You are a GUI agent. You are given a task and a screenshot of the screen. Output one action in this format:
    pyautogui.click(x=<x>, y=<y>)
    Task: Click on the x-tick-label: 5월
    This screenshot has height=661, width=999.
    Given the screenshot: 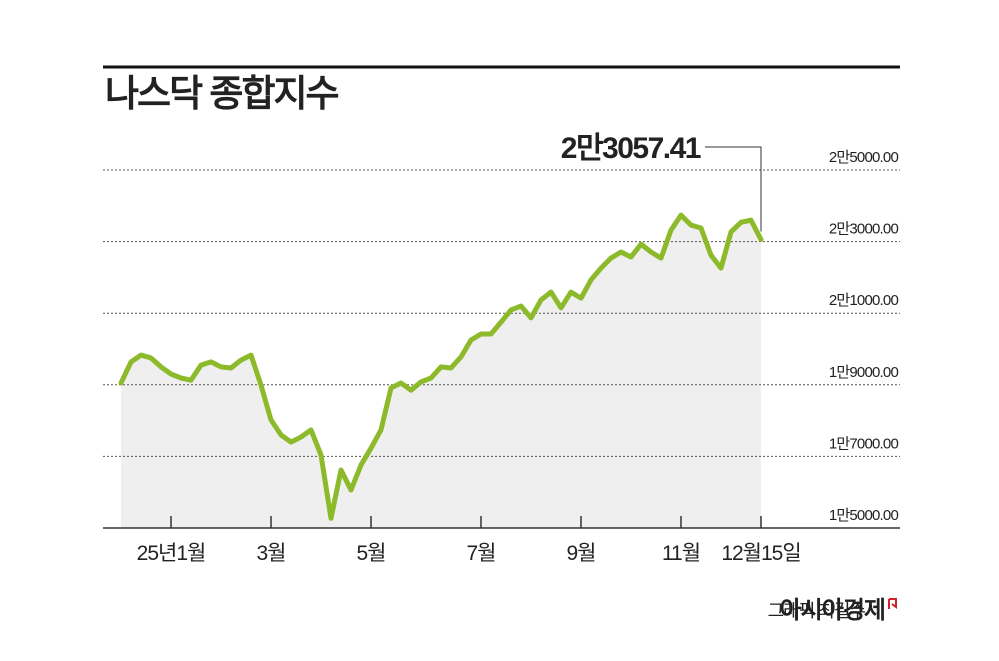 What is the action you would take?
    pyautogui.click(x=371, y=553)
    